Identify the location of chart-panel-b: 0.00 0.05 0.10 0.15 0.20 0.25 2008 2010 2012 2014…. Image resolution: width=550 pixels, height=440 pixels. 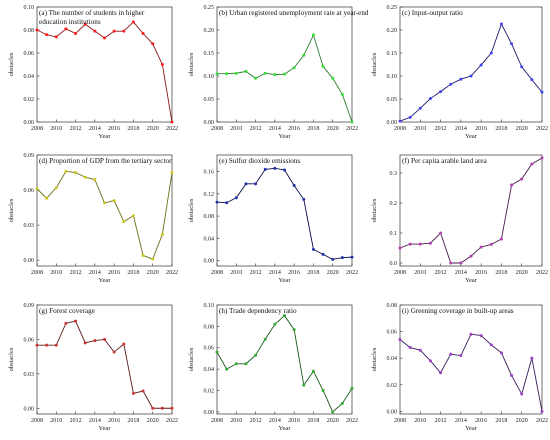
(278, 72).